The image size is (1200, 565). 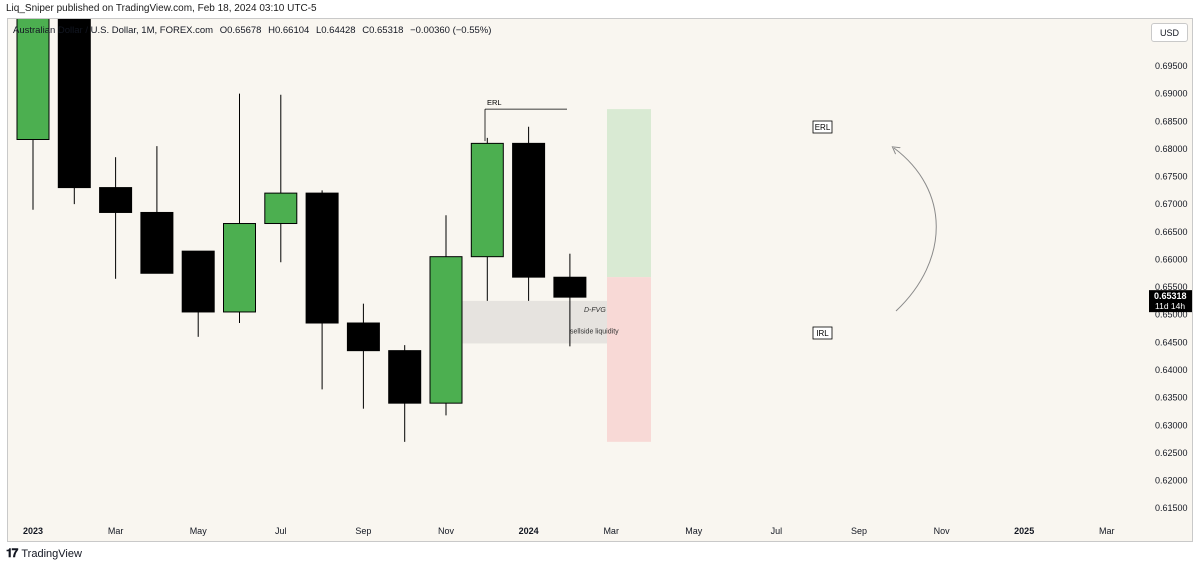 I want to click on price-tick-label: 0.69500, so click(x=1171, y=66).